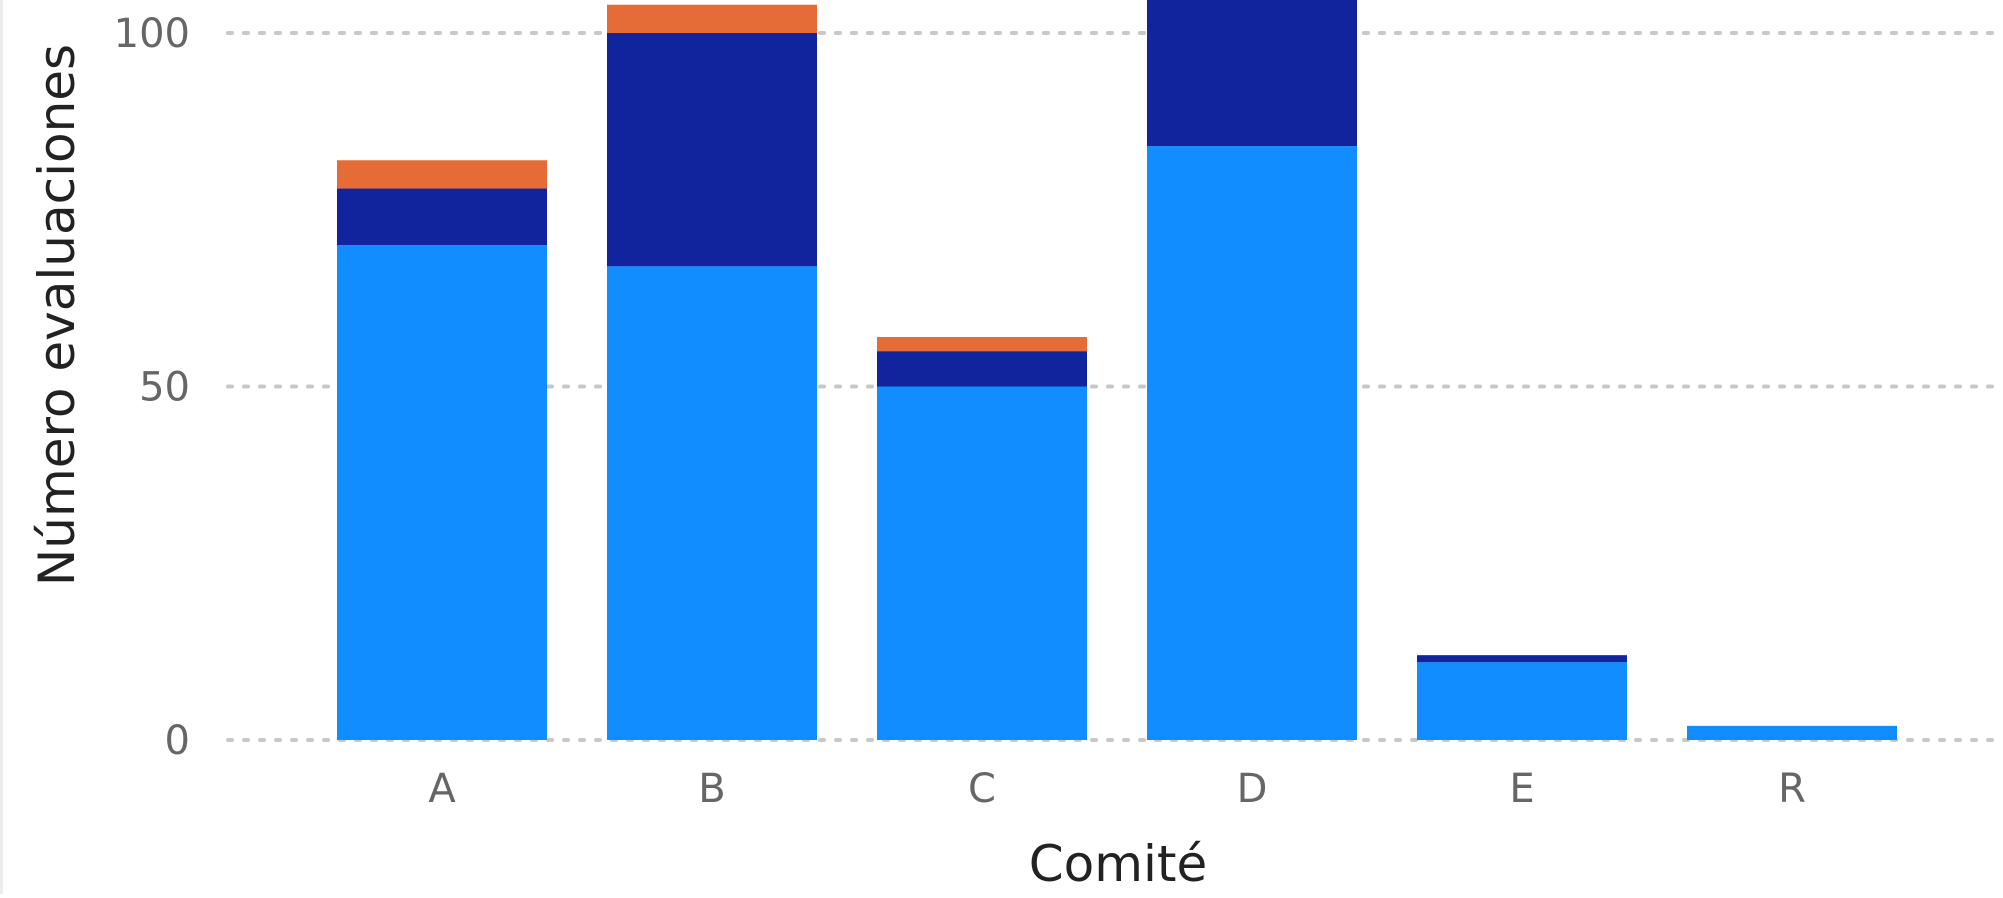 The width and height of the screenshot is (2003, 898). What do you see at coordinates (982, 789) in the screenshot?
I see `x-tick-label: C` at bounding box center [982, 789].